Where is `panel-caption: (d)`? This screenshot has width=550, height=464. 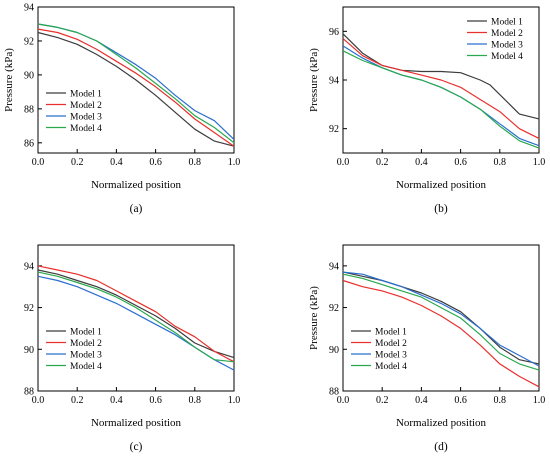
panel-caption: (d) is located at coordinates (441, 447).